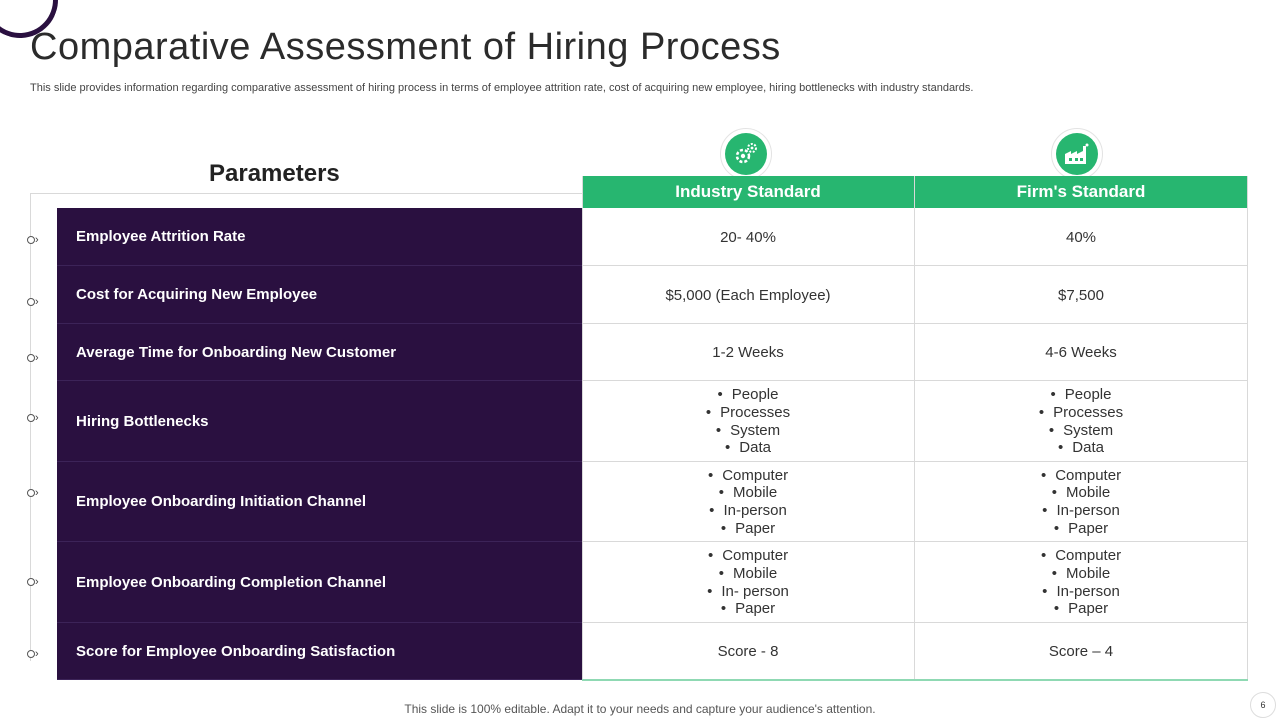 Image resolution: width=1280 pixels, height=720 pixels. Describe the element at coordinates (1081, 192) in the screenshot. I see `column-header-firm: Firm's Standard` at that location.